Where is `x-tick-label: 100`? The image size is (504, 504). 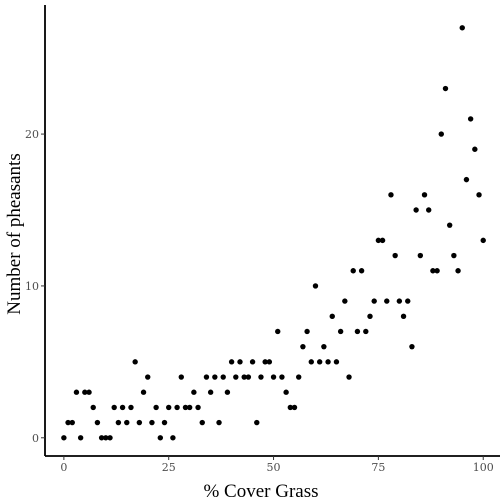 x-tick-label: 100 is located at coordinates (483, 467).